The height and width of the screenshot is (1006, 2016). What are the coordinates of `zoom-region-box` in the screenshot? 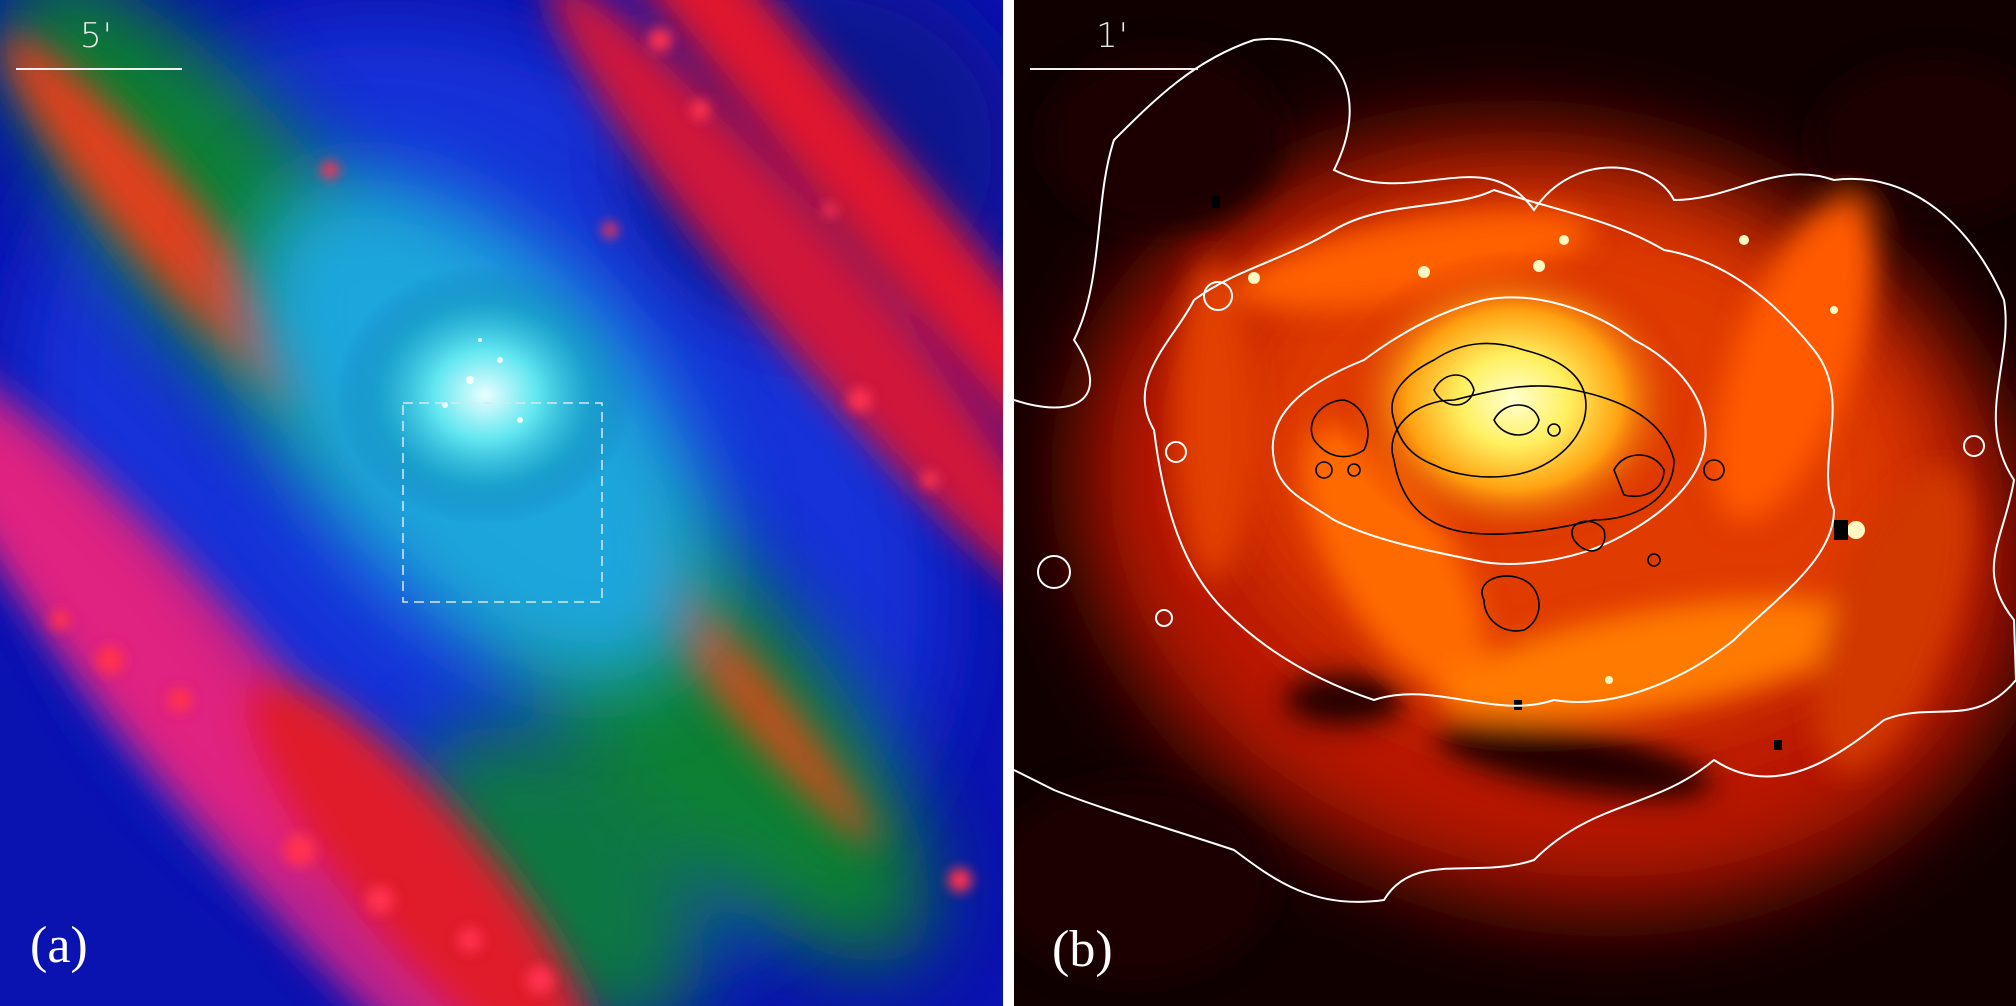 It's located at (502, 502).